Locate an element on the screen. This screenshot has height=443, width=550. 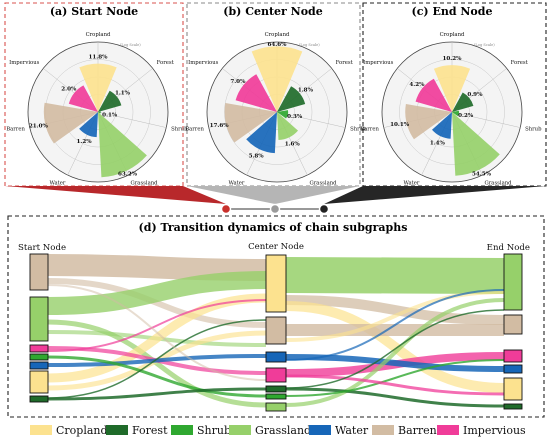
center-node-barren is located at coordinates (276, 330).